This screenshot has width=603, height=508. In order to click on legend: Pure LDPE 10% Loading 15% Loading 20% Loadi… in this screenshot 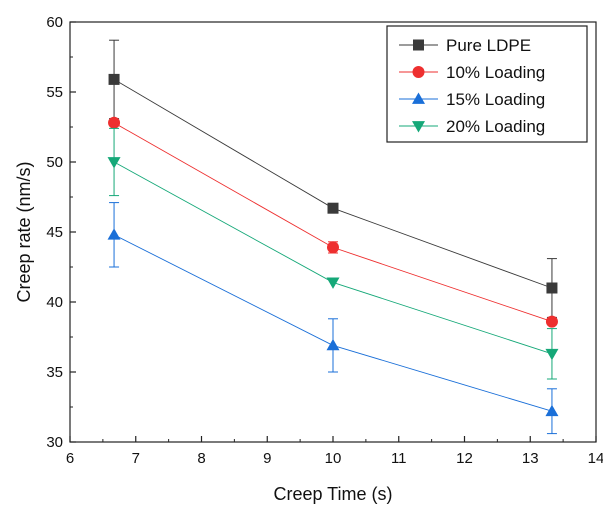, I will do `click(487, 84)`.